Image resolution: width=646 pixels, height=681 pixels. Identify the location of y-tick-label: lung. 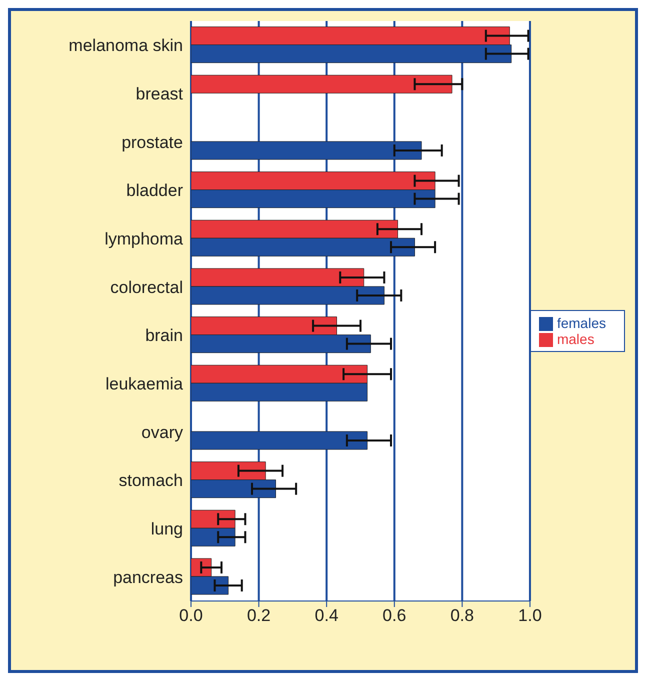
(166, 529).